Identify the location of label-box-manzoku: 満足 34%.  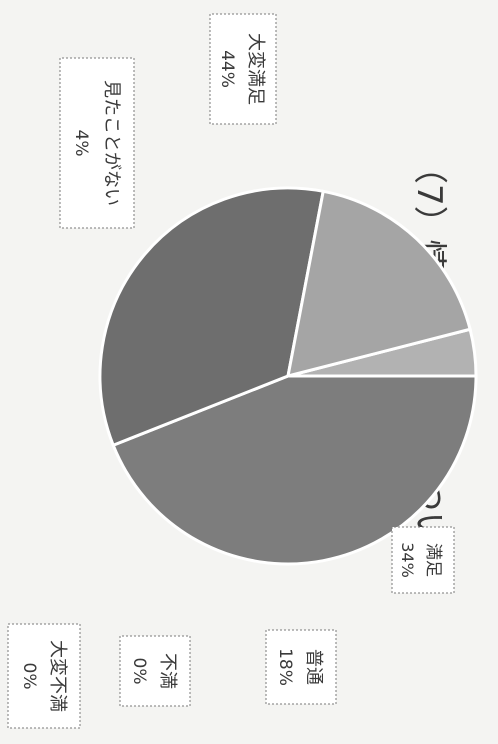
(423, 560).